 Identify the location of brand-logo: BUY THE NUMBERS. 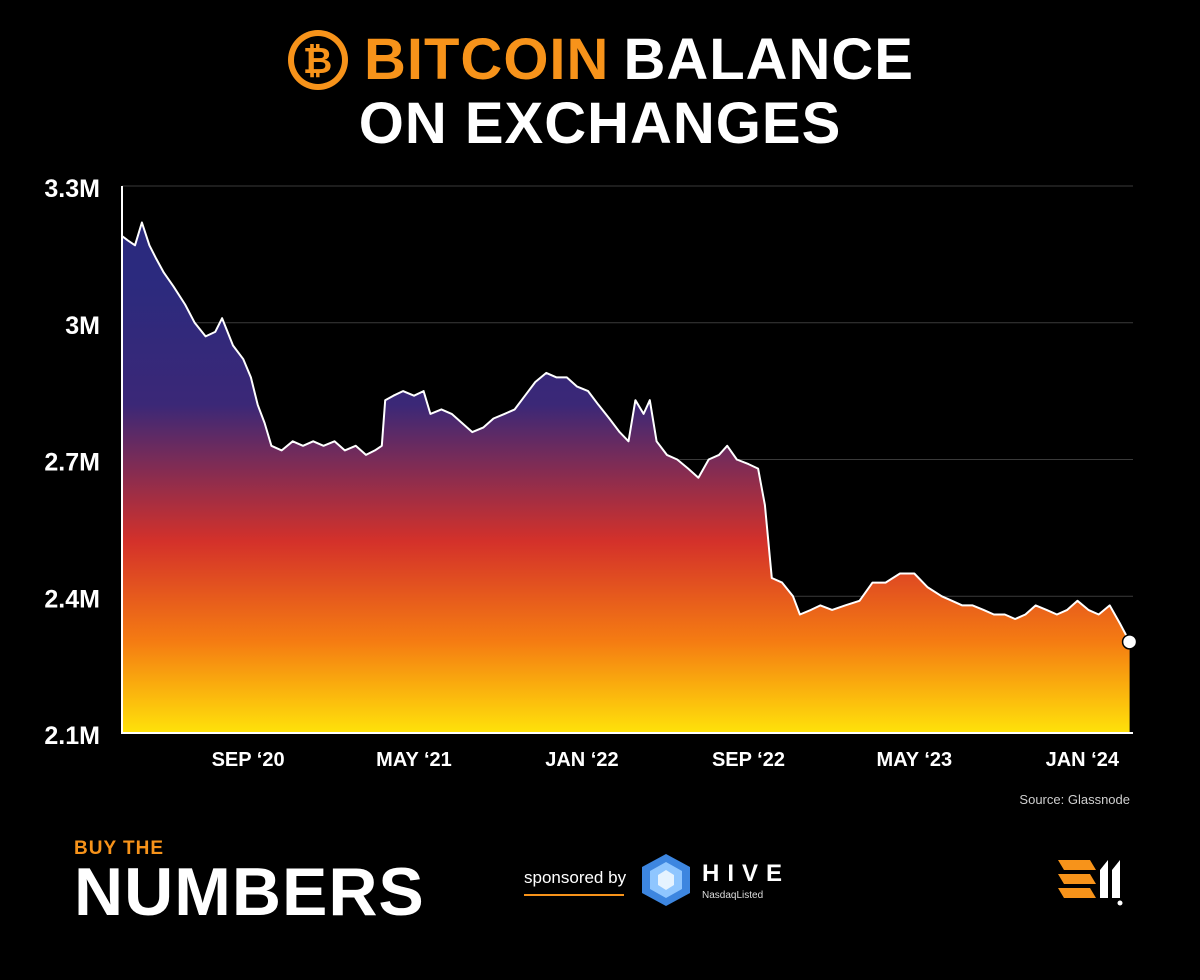
(249, 884).